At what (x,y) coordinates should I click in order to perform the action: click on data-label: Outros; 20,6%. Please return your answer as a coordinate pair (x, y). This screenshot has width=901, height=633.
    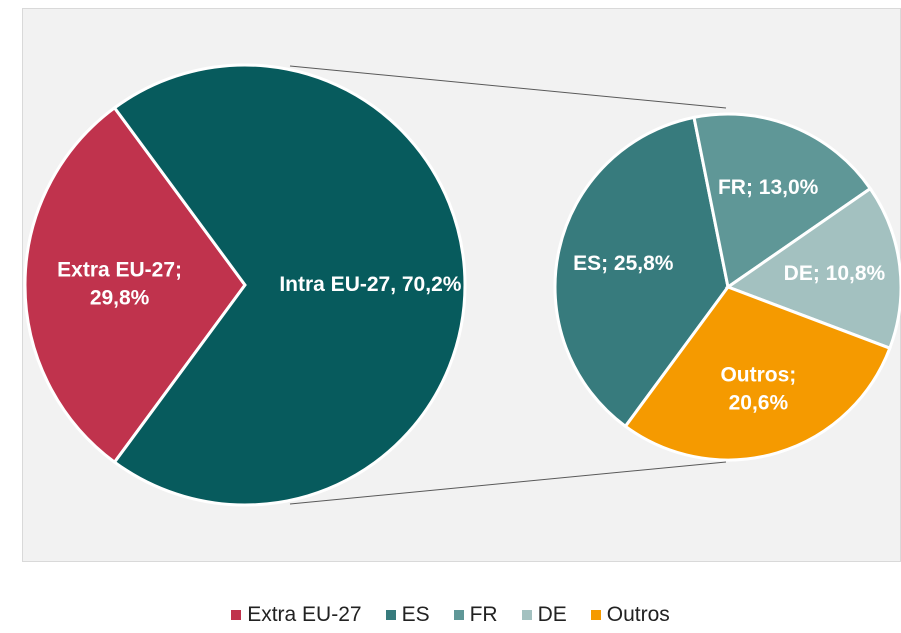
    Looking at the image, I should click on (758, 389).